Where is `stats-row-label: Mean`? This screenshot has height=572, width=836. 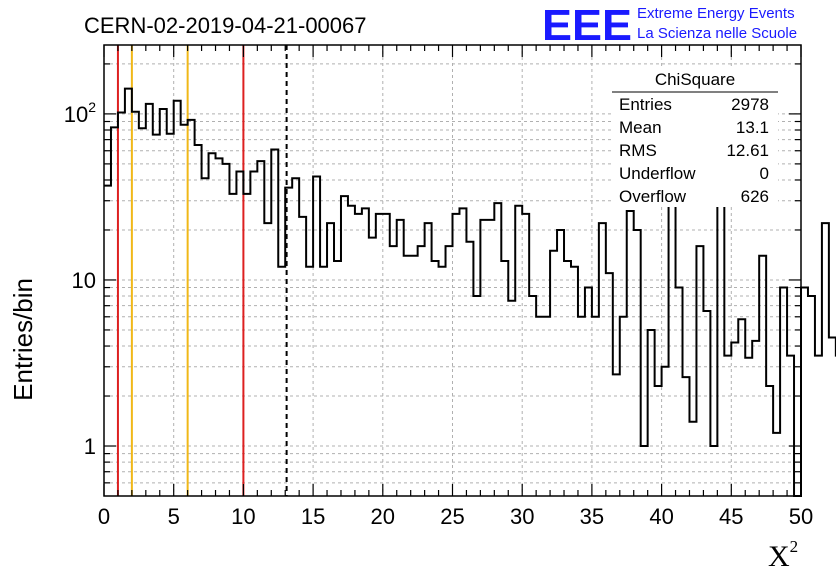
stats-row-label: Mean is located at coordinates (640, 127).